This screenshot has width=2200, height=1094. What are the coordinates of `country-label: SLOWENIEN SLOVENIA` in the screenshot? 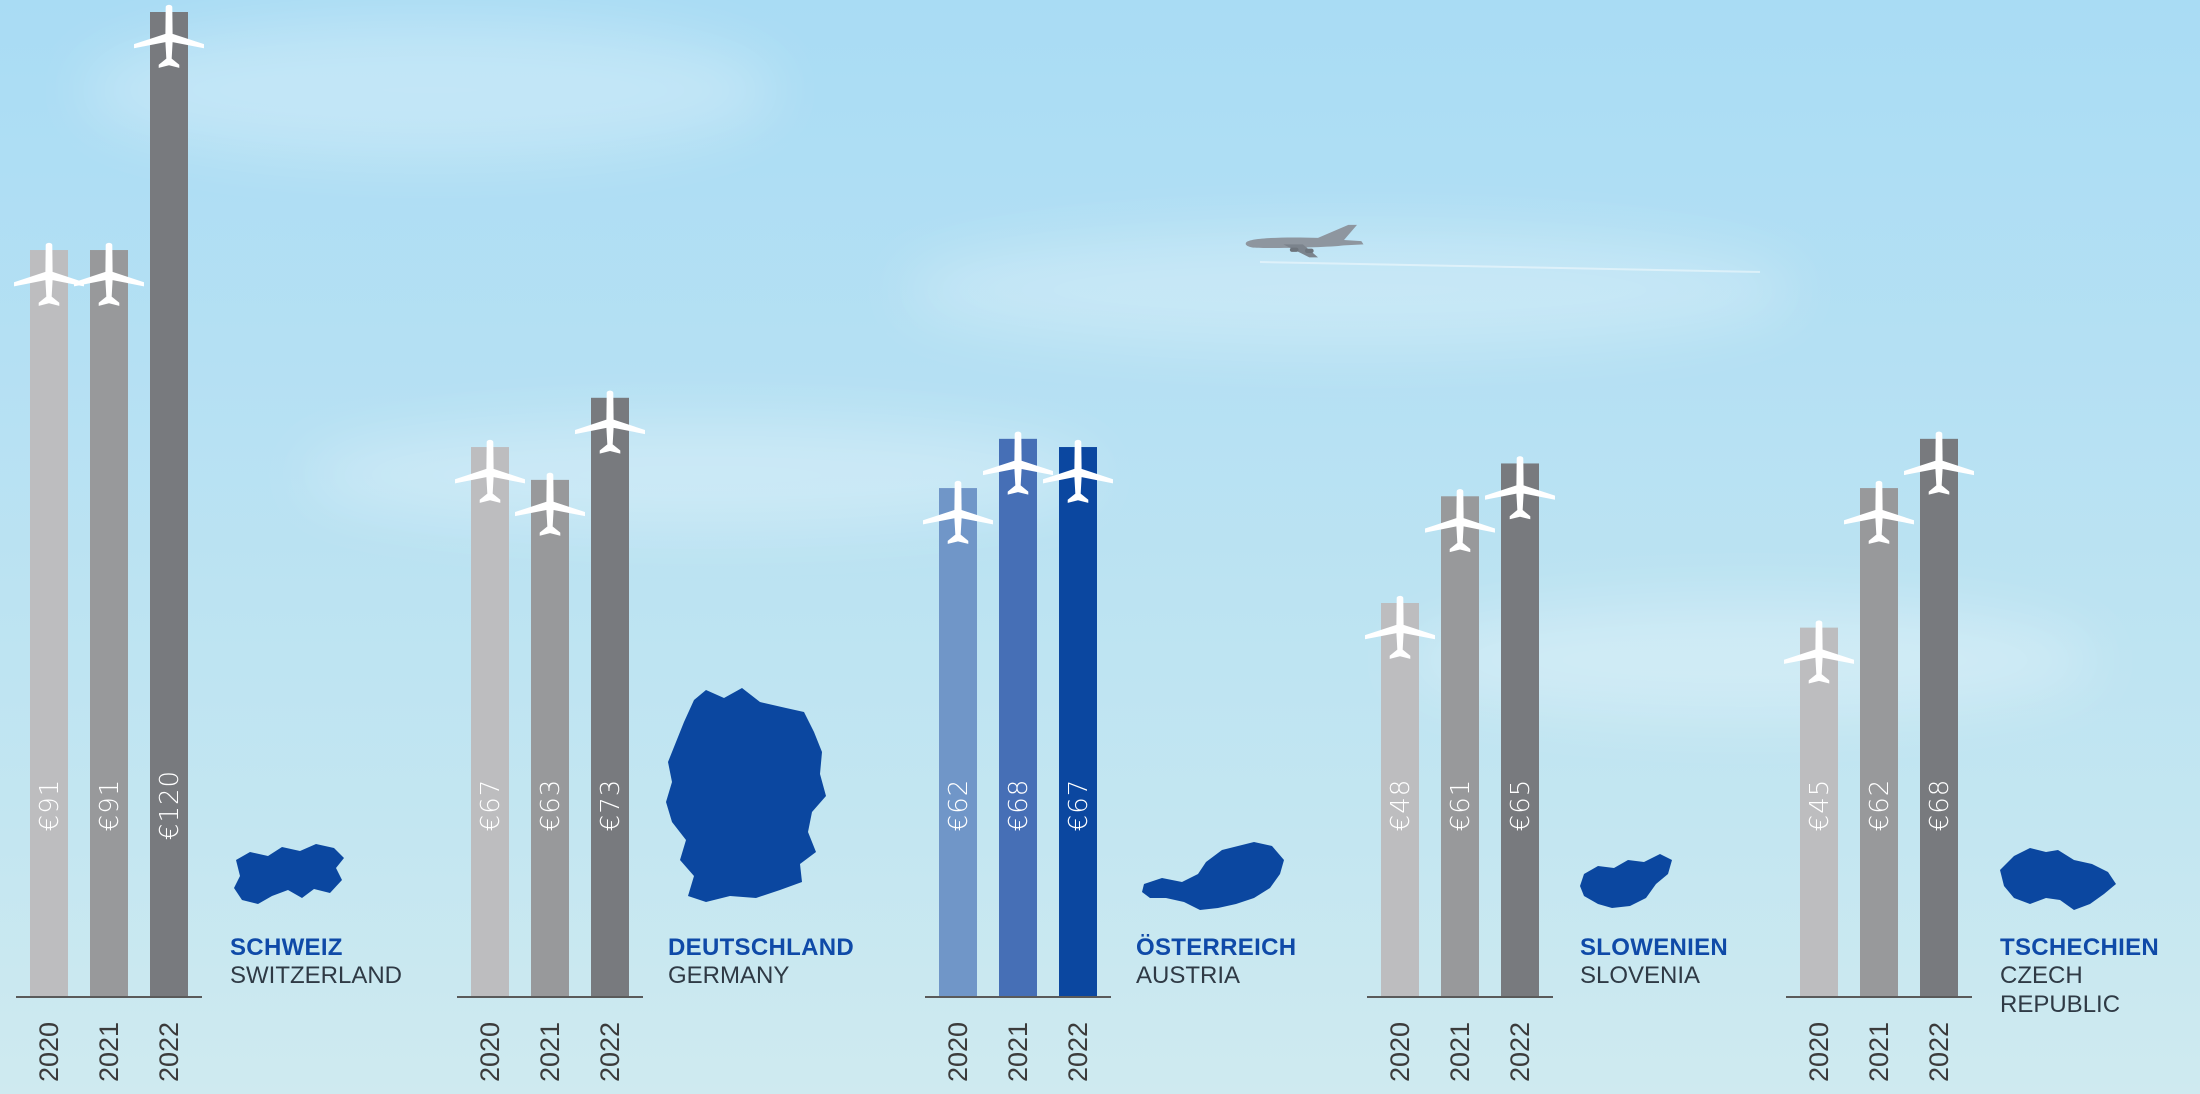 It's located at (1654, 962).